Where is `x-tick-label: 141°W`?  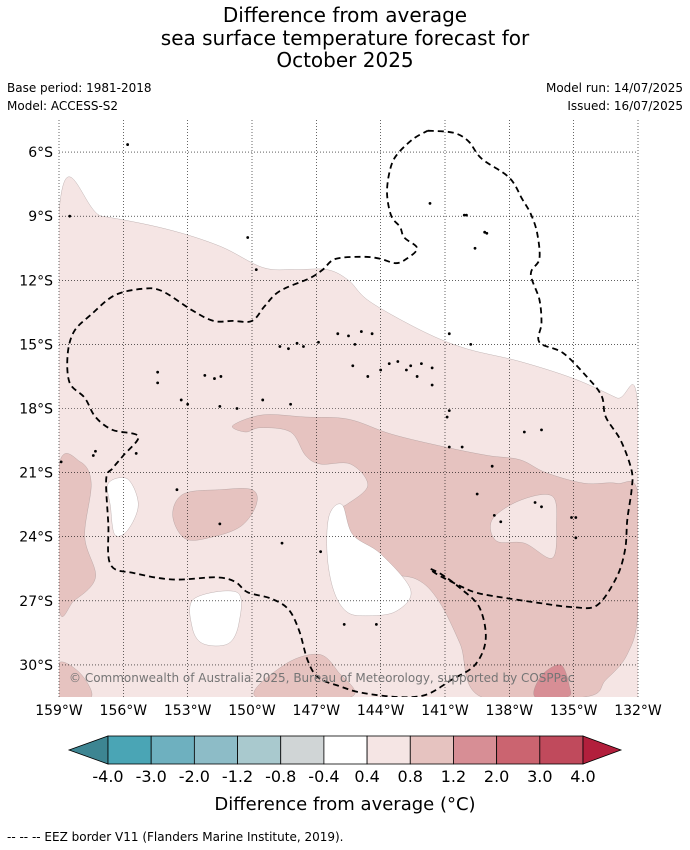
x-tick-label: 141°W is located at coordinates (445, 711).